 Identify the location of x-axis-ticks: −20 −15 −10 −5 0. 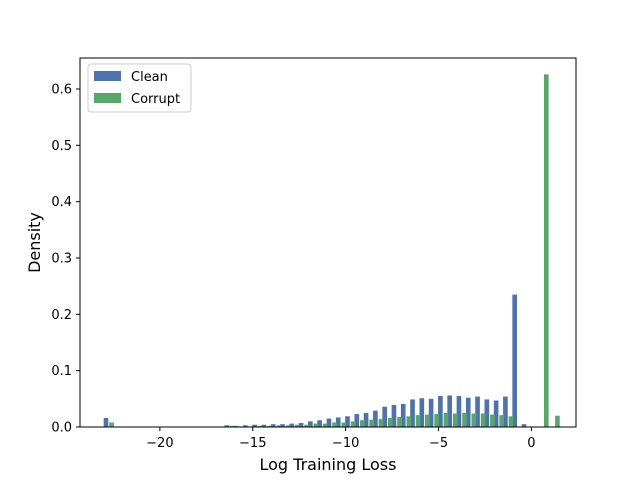
(341, 439).